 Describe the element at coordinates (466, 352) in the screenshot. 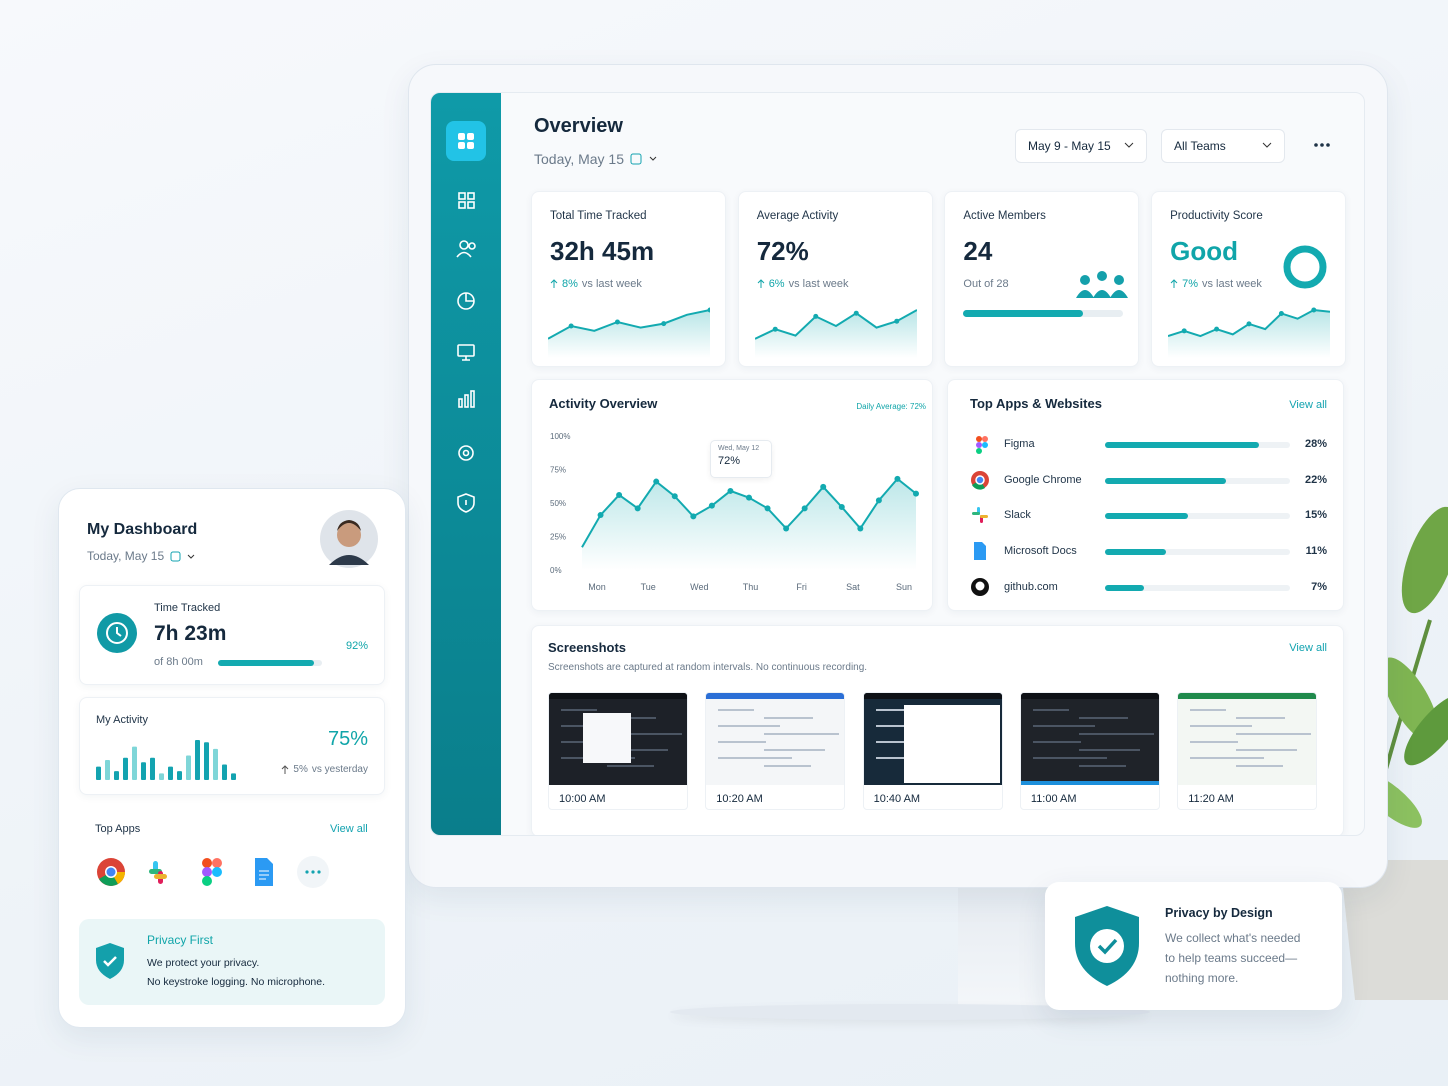

I see `nav-screens` at that location.